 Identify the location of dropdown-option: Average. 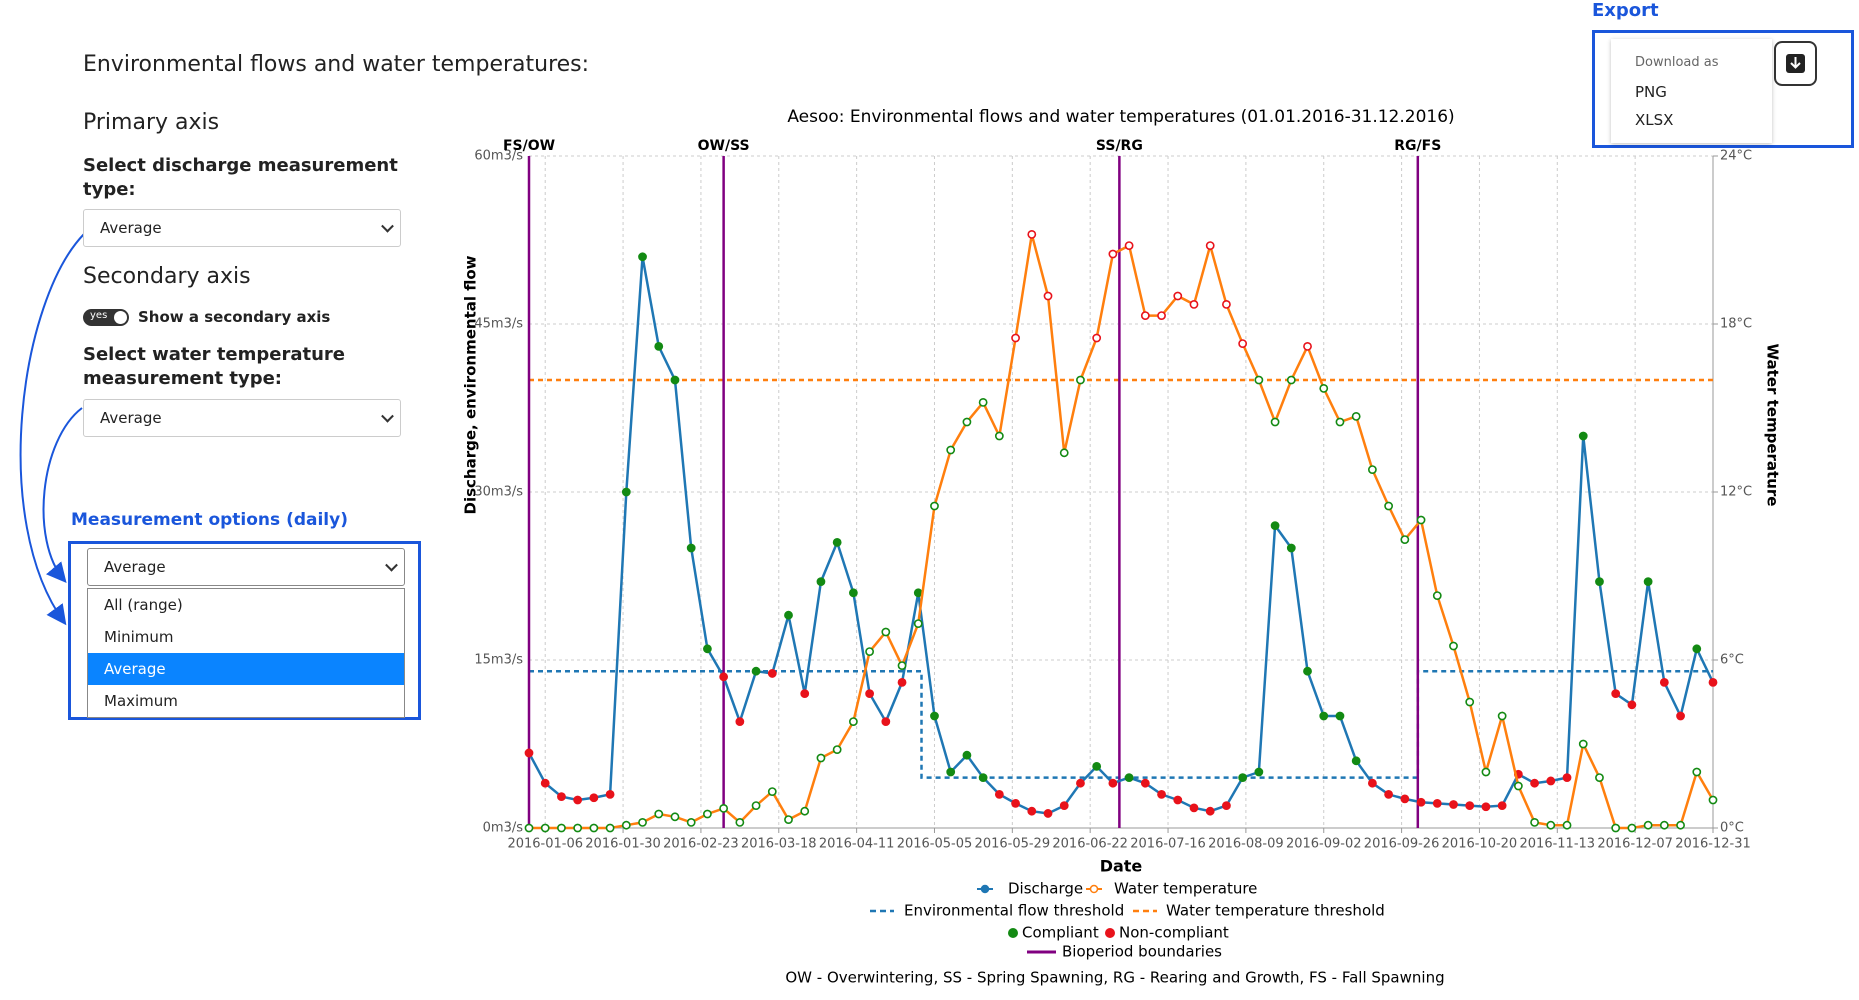
(246, 669).